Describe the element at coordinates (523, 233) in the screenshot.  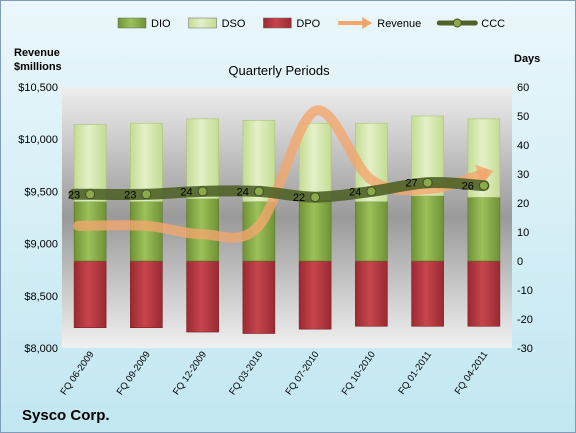
I see `right-tick-label: 10` at that location.